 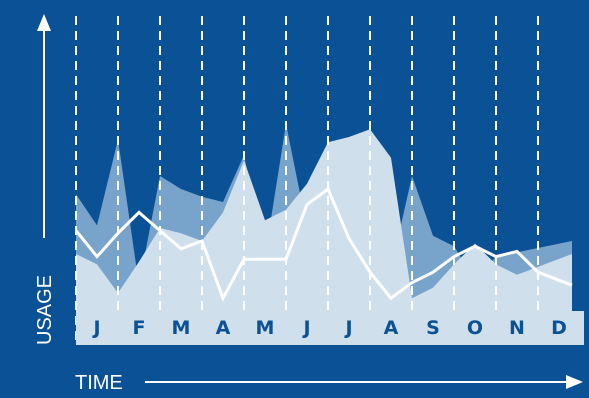 What do you see at coordinates (559, 328) in the screenshot?
I see `month-label: D` at bounding box center [559, 328].